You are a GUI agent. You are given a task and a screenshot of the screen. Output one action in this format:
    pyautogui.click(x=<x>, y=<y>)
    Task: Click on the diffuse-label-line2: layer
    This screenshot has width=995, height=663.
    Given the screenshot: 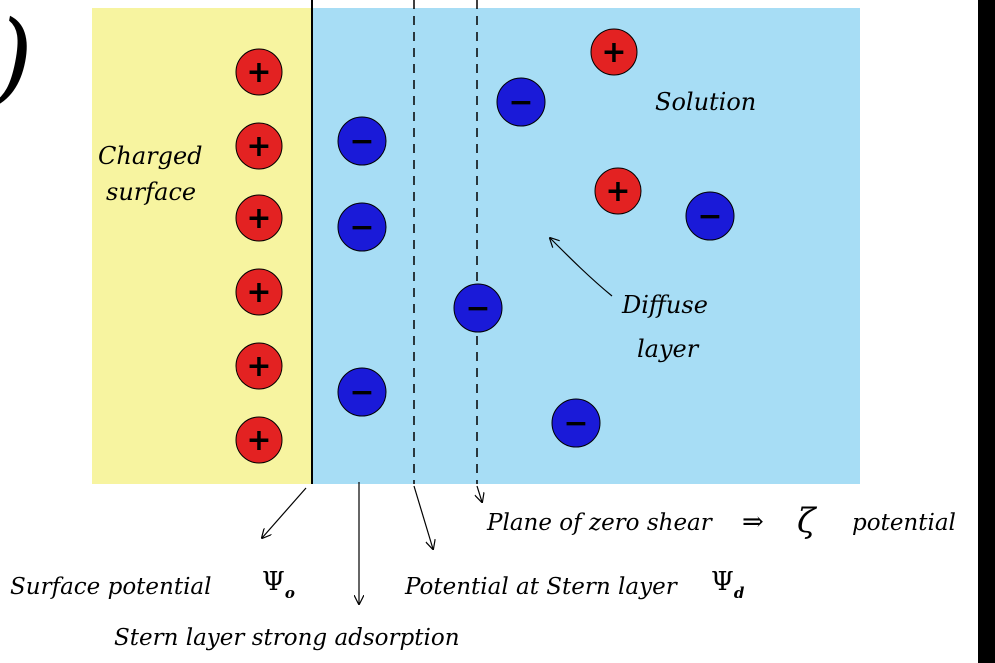 What is the action you would take?
    pyautogui.click(x=668, y=349)
    